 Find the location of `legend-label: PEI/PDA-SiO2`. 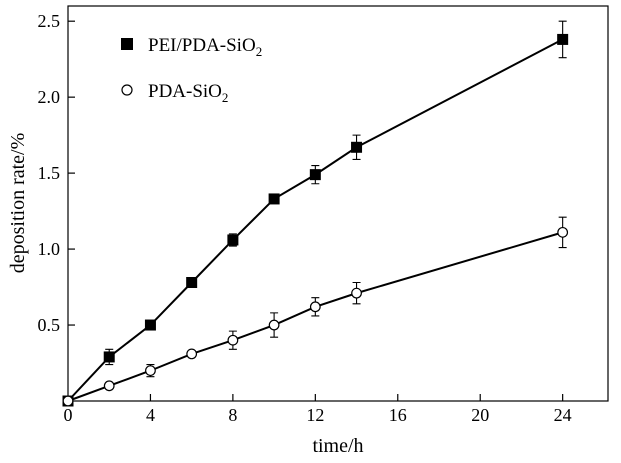

legend-label: PEI/PDA-SiO2 is located at coordinates (205, 47).